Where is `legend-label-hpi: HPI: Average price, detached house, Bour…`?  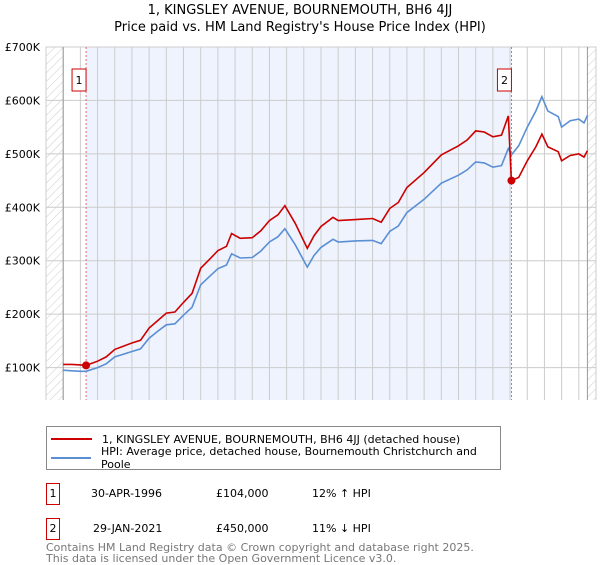
legend-label-hpi: HPI: Average price, detached house, Bour… is located at coordinates (289, 458).